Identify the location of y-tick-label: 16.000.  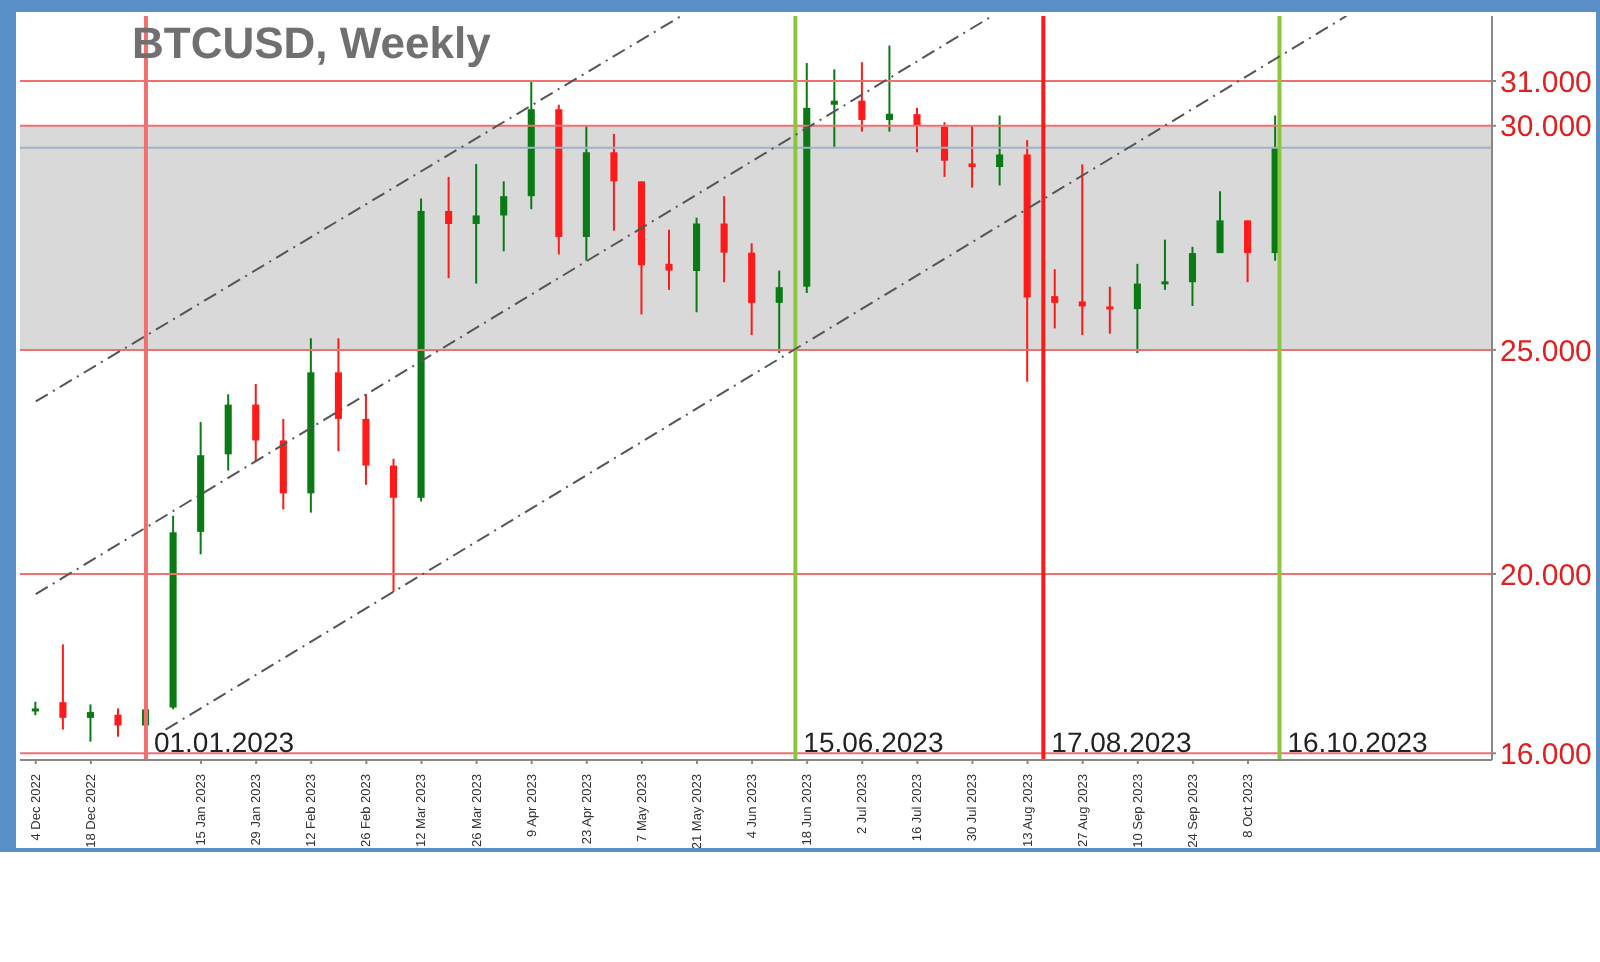
(1546, 754).